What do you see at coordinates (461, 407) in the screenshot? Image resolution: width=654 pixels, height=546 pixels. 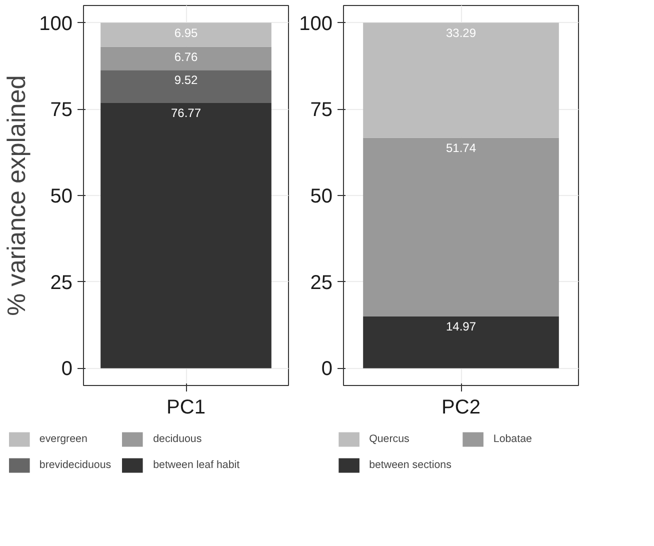 I see `x-tick-label: PC2` at bounding box center [461, 407].